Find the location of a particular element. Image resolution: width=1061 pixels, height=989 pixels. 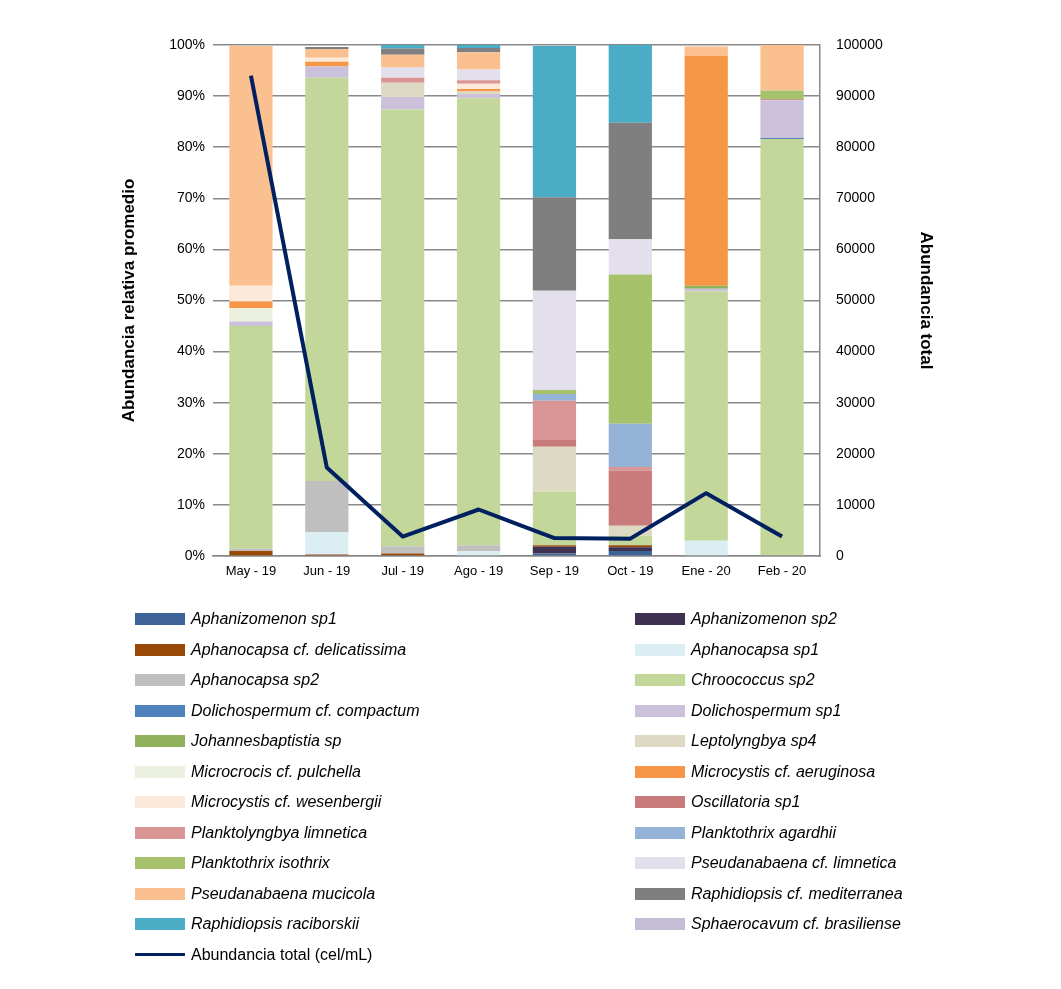

legend-label: Aphanizomenon sp1 is located at coordinates (264, 619).